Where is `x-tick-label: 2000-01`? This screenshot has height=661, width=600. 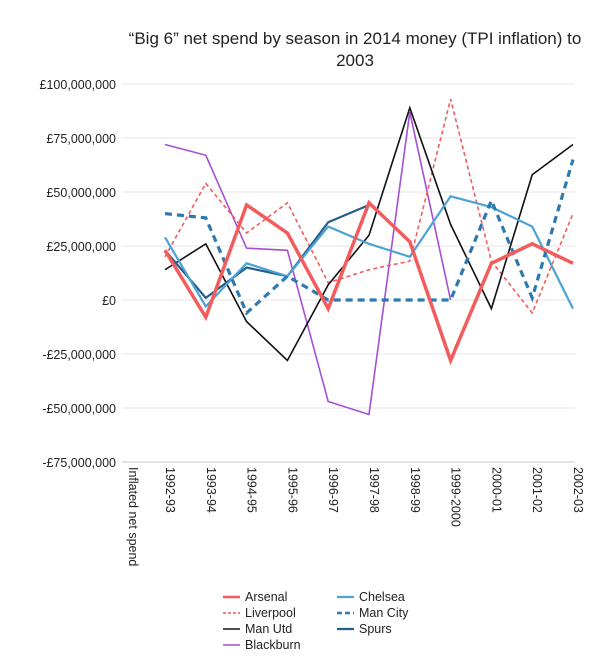
x-tick-label: 2000-01 is located at coordinates (496, 490).